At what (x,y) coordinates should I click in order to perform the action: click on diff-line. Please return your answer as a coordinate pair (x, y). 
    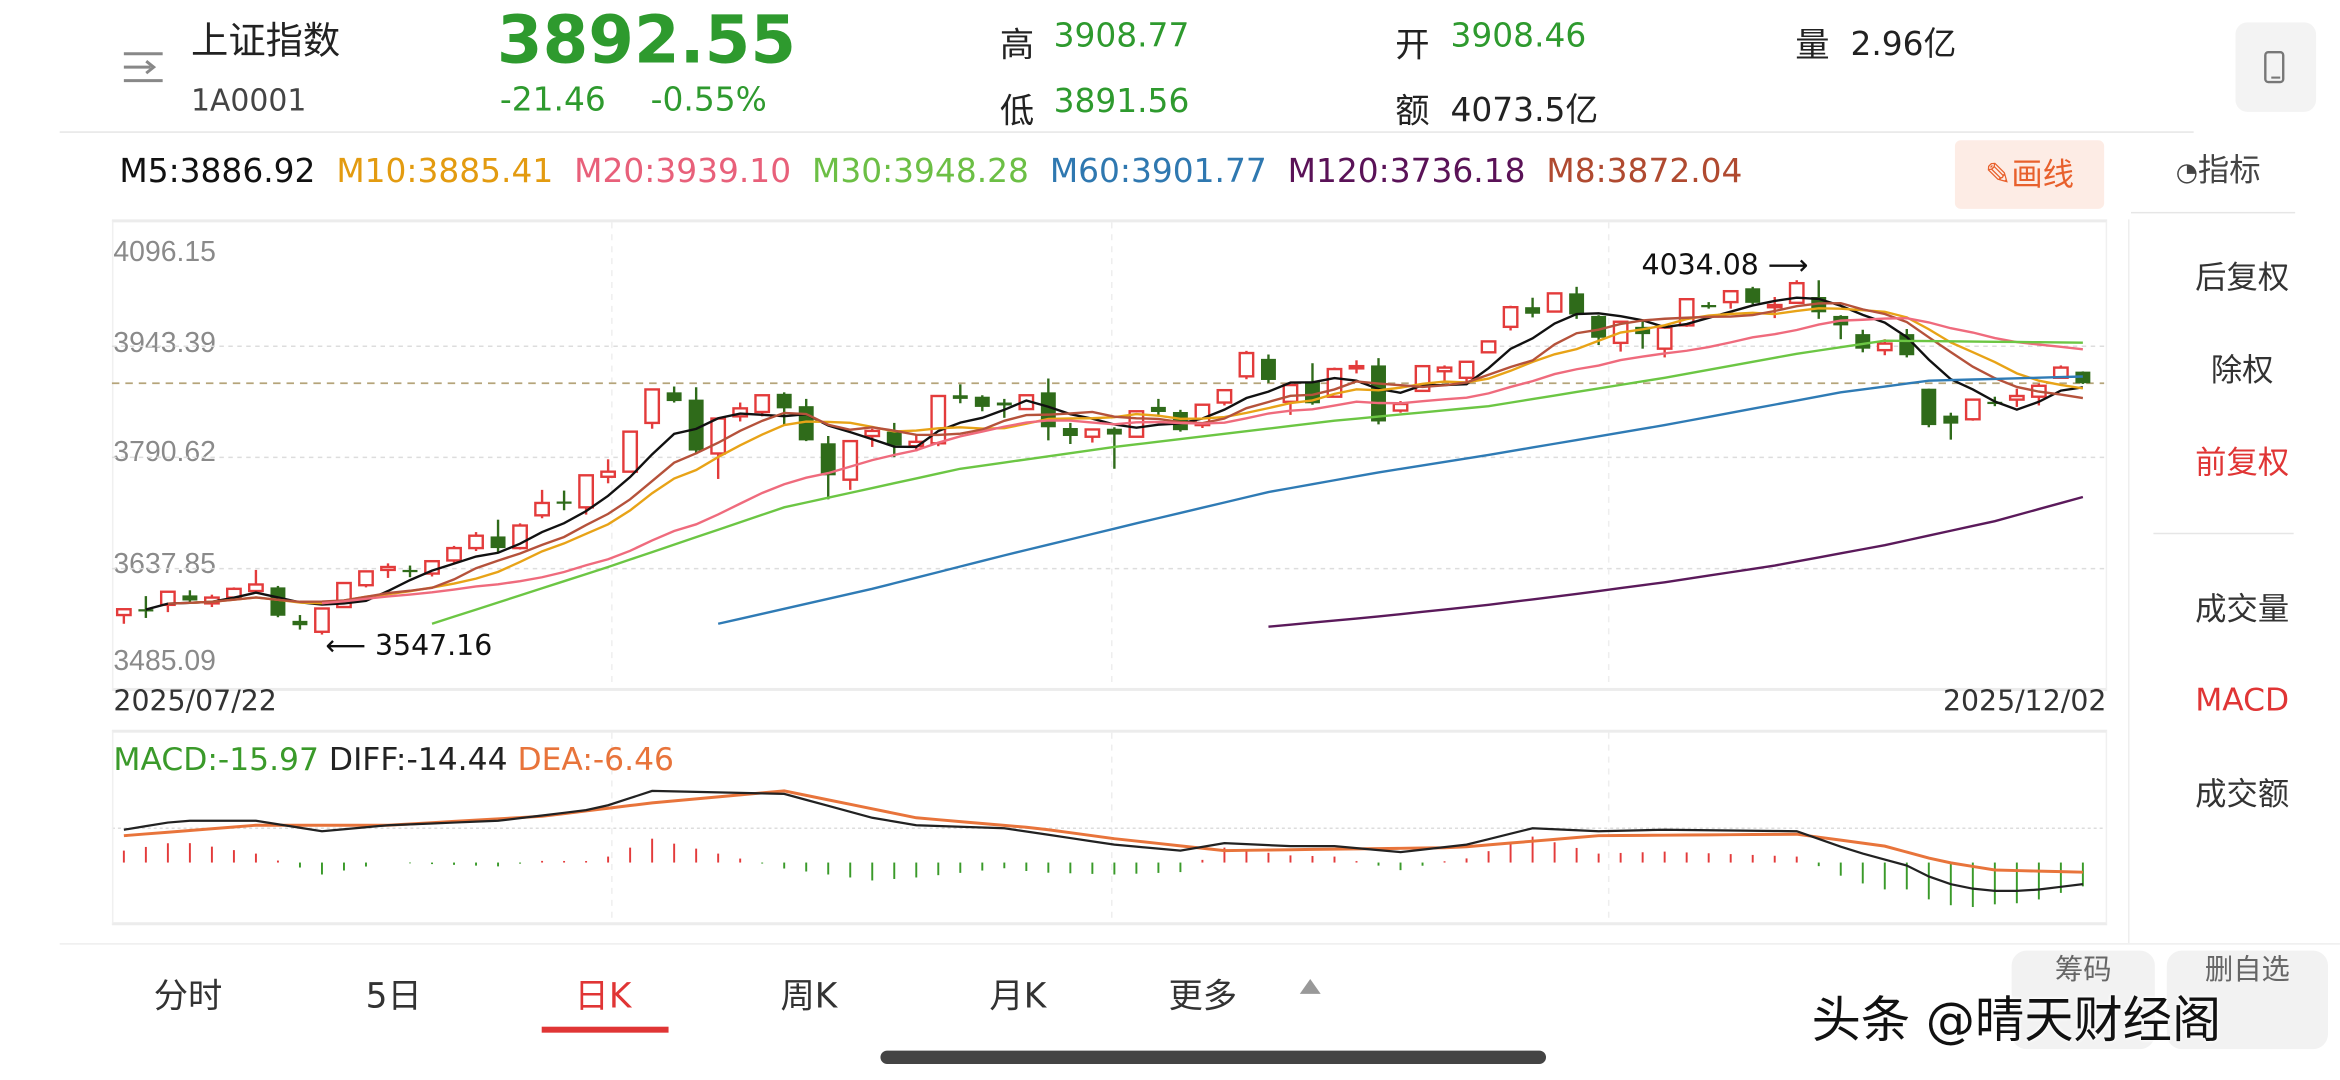
    Looking at the image, I should click on (1103, 841).